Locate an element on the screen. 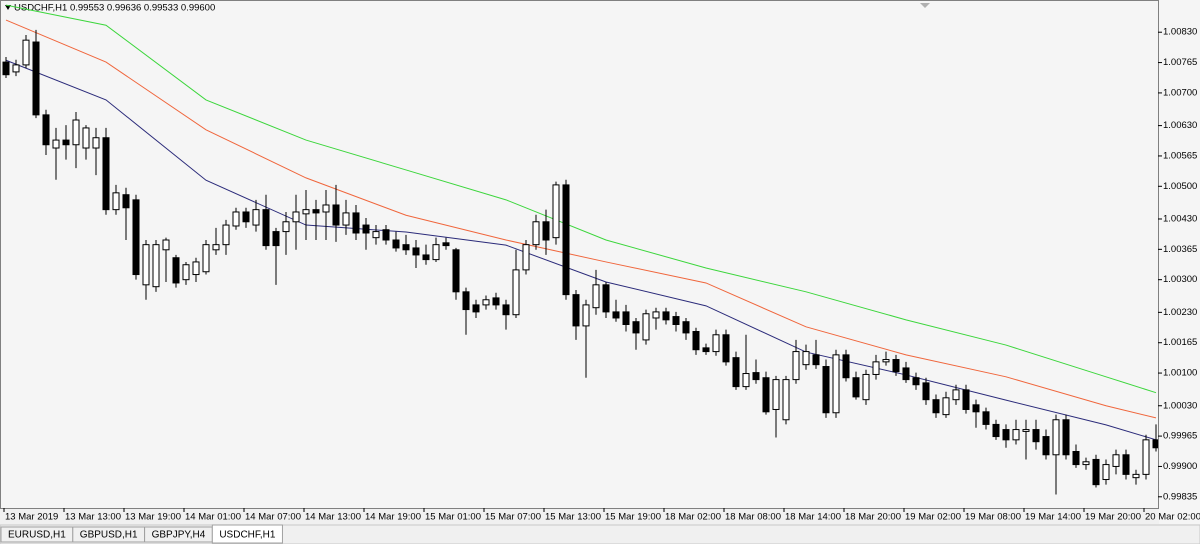  y-tick-label: 1.00365 is located at coordinates (1180, 249).